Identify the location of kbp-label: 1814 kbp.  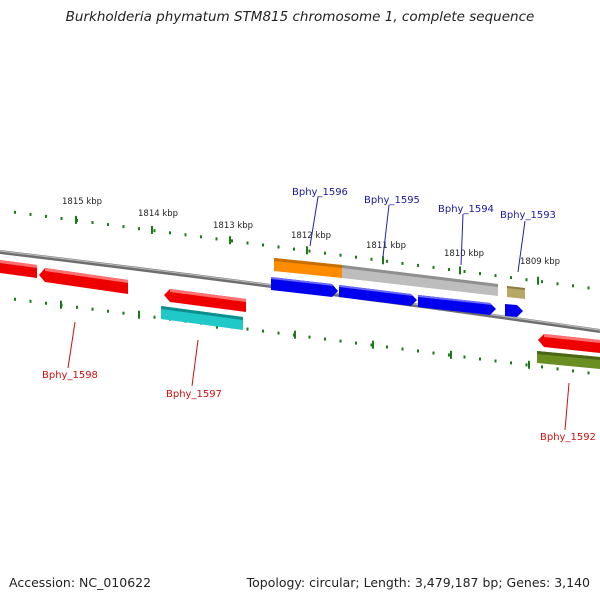
(158, 214).